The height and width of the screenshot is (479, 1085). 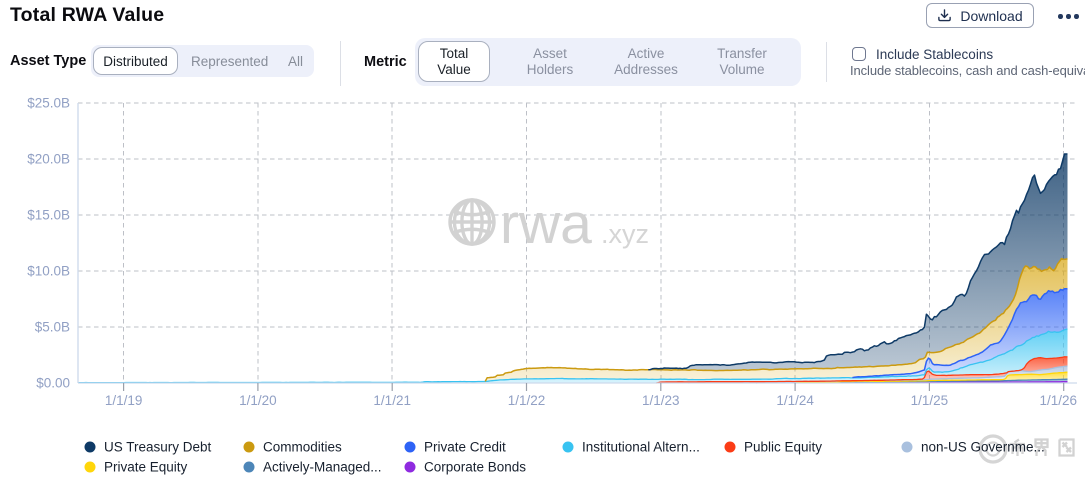 I want to click on svg-text: 1/1/23, so click(x=661, y=400).